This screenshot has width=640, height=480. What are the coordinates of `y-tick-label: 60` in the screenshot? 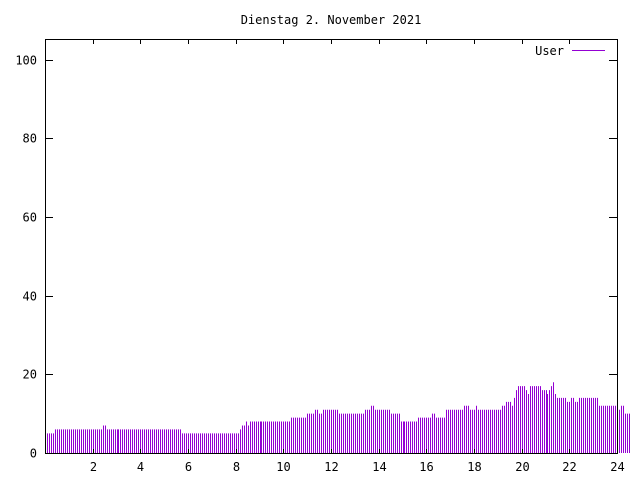 It's located at (30, 218).